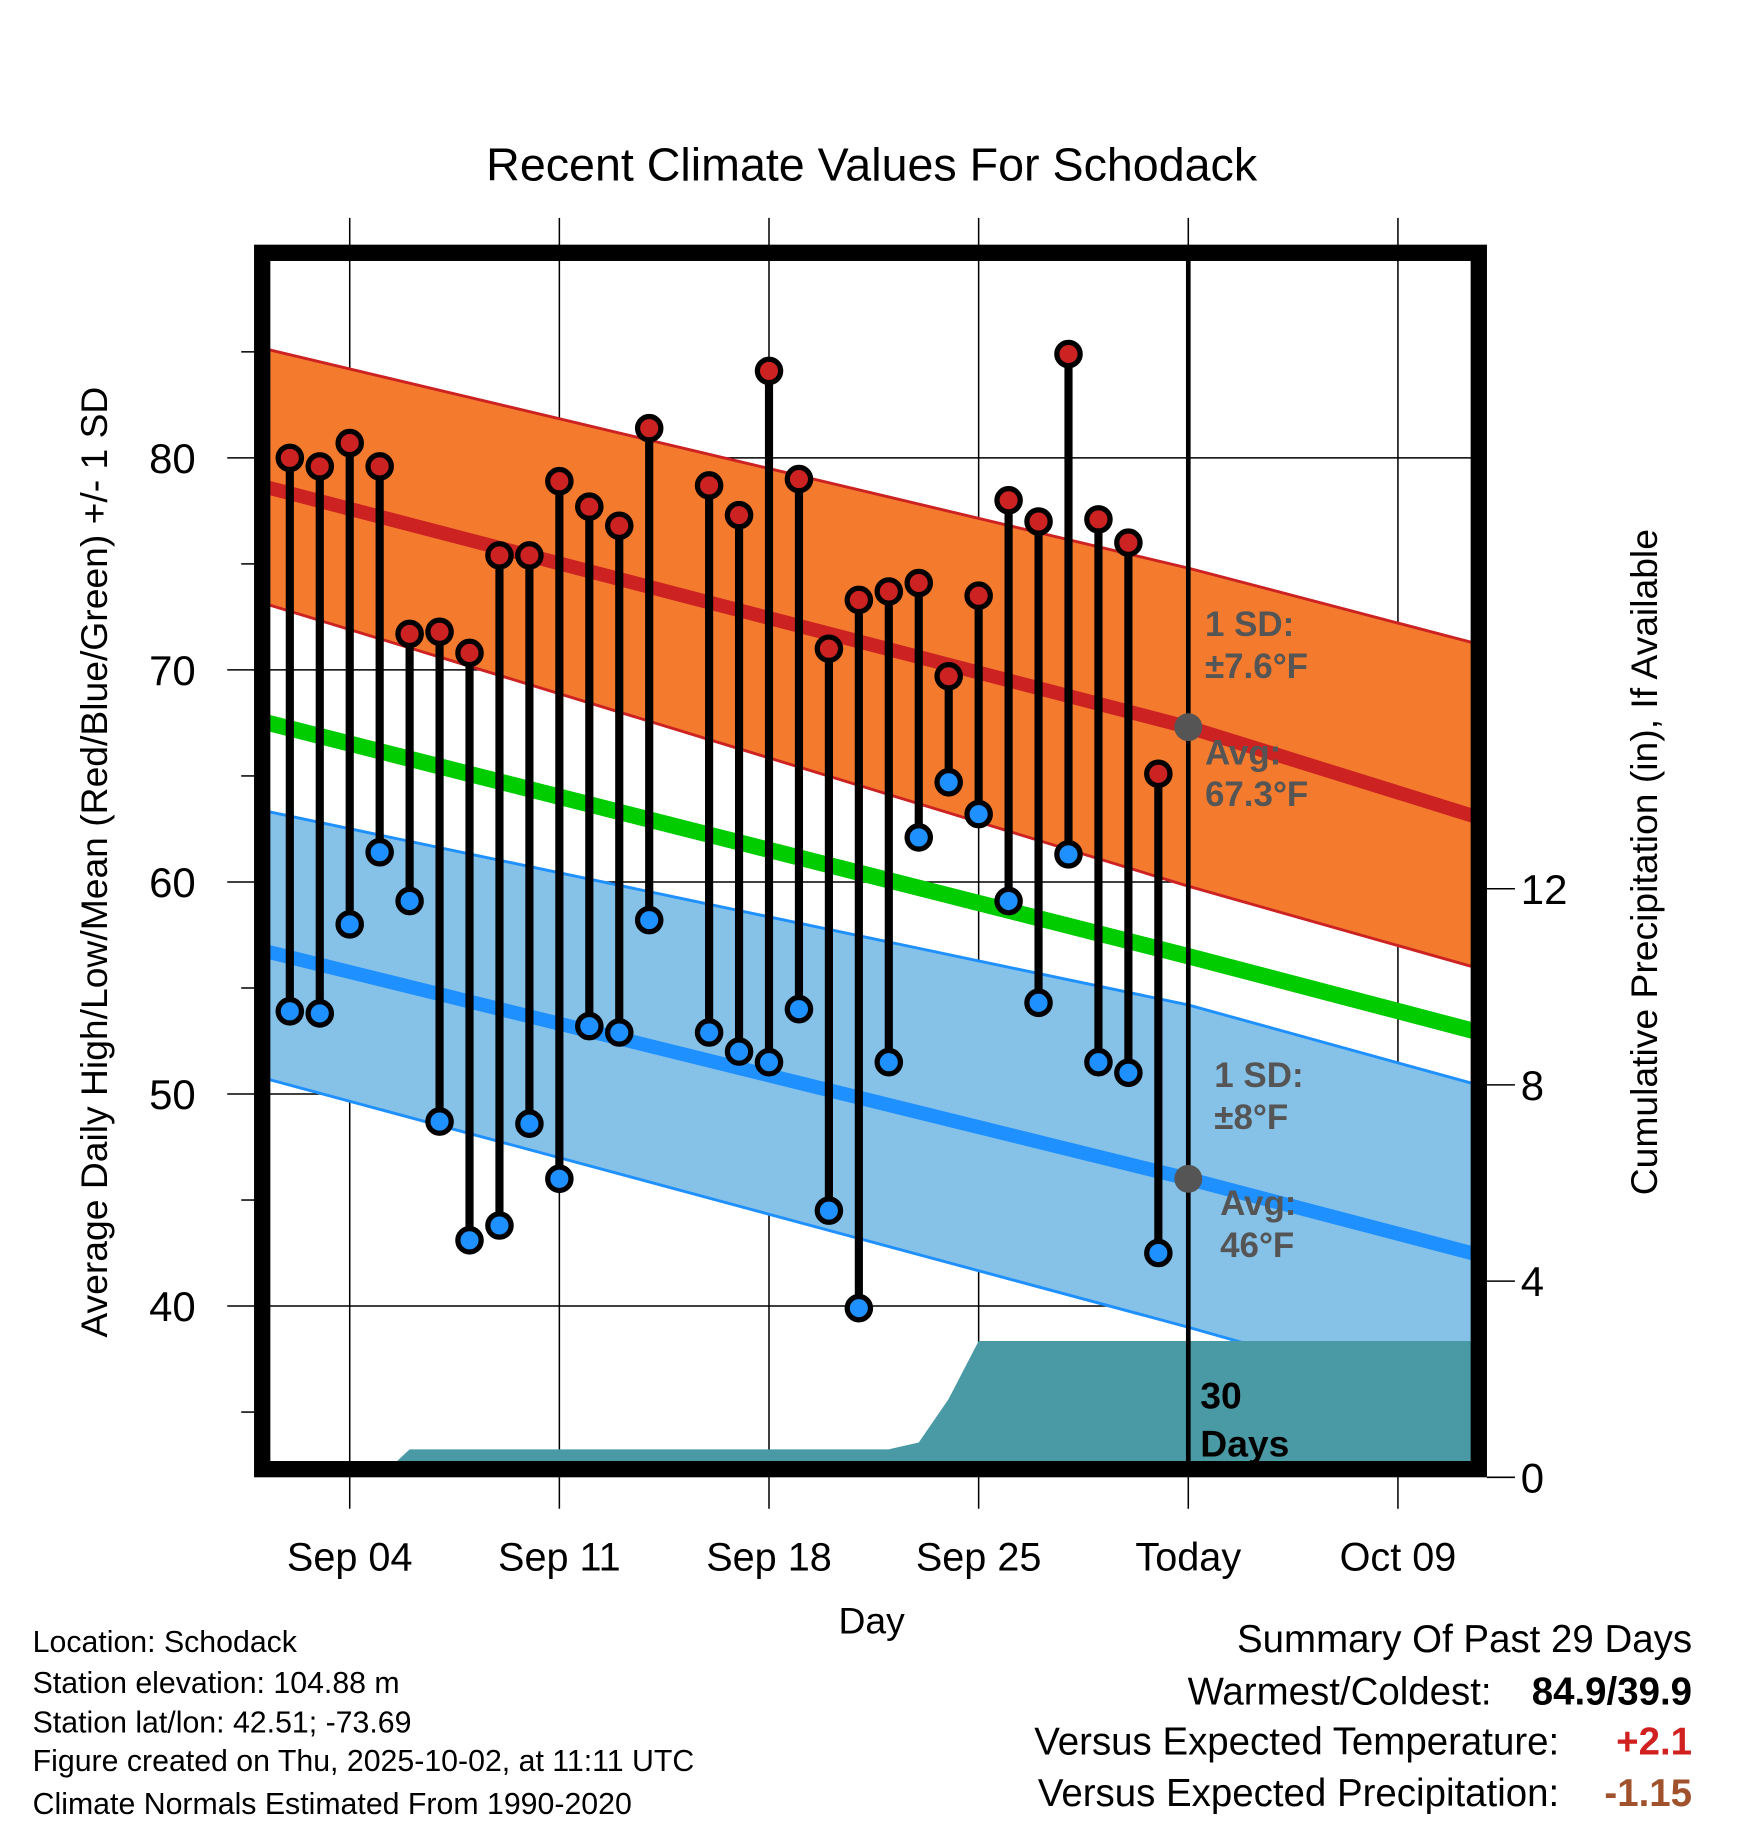 This screenshot has height=1828, width=1748. I want to click on y2-tick-label: 8, so click(1532, 1085).